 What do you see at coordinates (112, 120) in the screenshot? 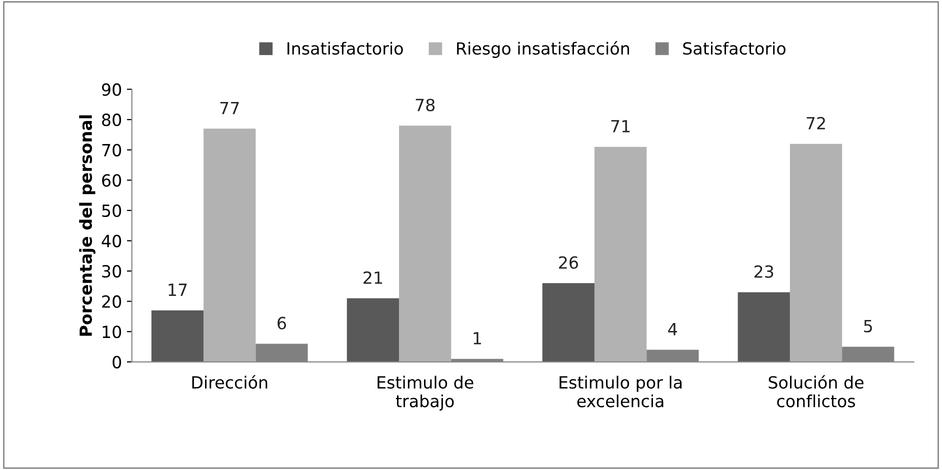
I see `y-tick-label: 80` at bounding box center [112, 120].